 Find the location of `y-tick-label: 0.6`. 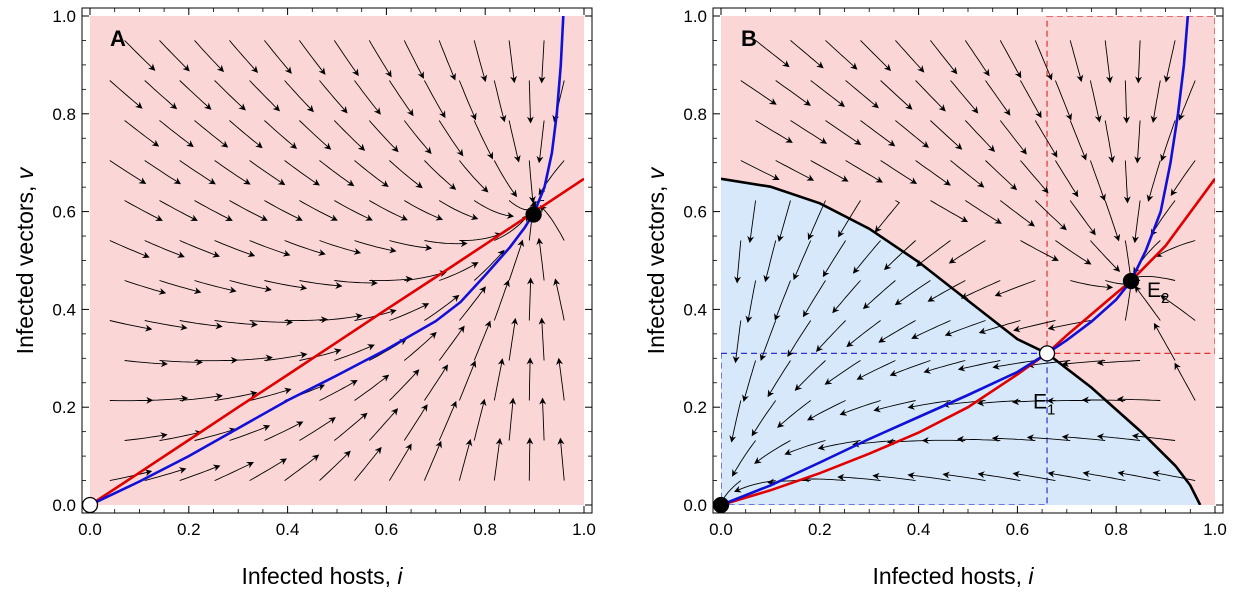

y-tick-label: 0.6 is located at coordinates (695, 212).